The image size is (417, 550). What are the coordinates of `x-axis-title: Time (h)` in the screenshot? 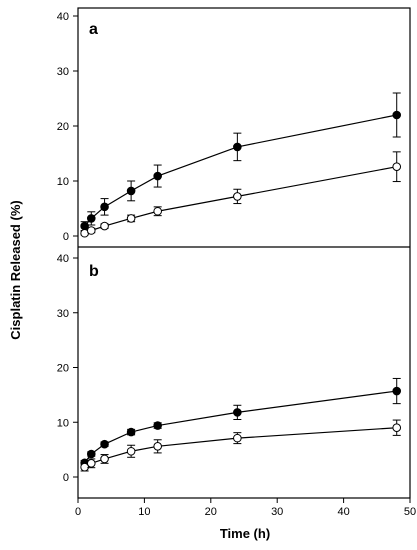 It's located at (245, 533).